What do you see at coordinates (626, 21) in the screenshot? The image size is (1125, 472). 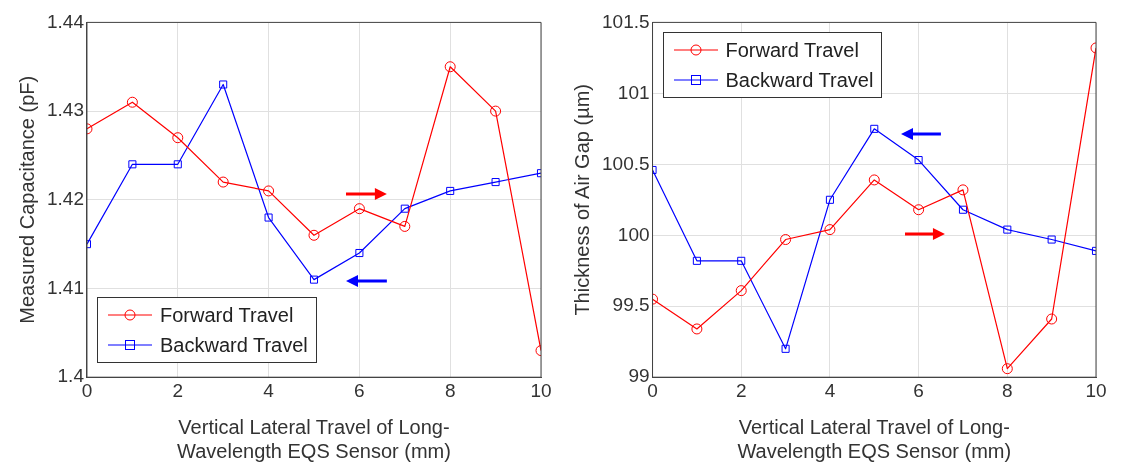 I see `y-tick-label: 101.5` at bounding box center [626, 21].